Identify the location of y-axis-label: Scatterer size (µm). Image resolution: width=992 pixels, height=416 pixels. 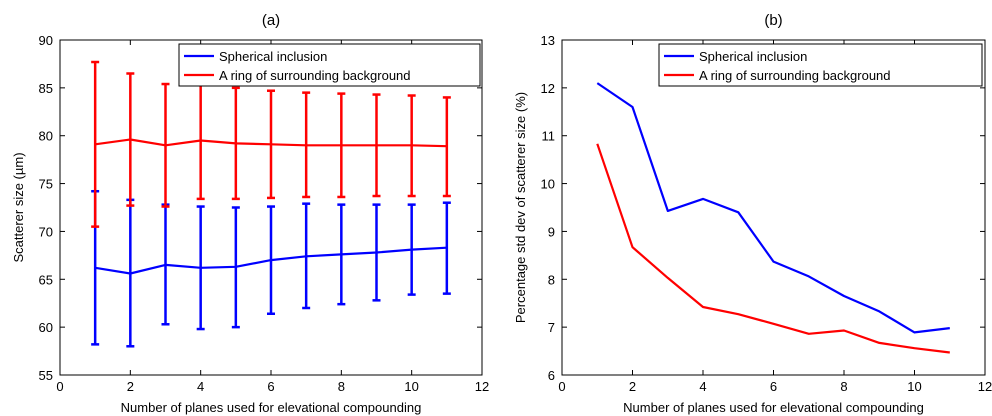
(18, 207).